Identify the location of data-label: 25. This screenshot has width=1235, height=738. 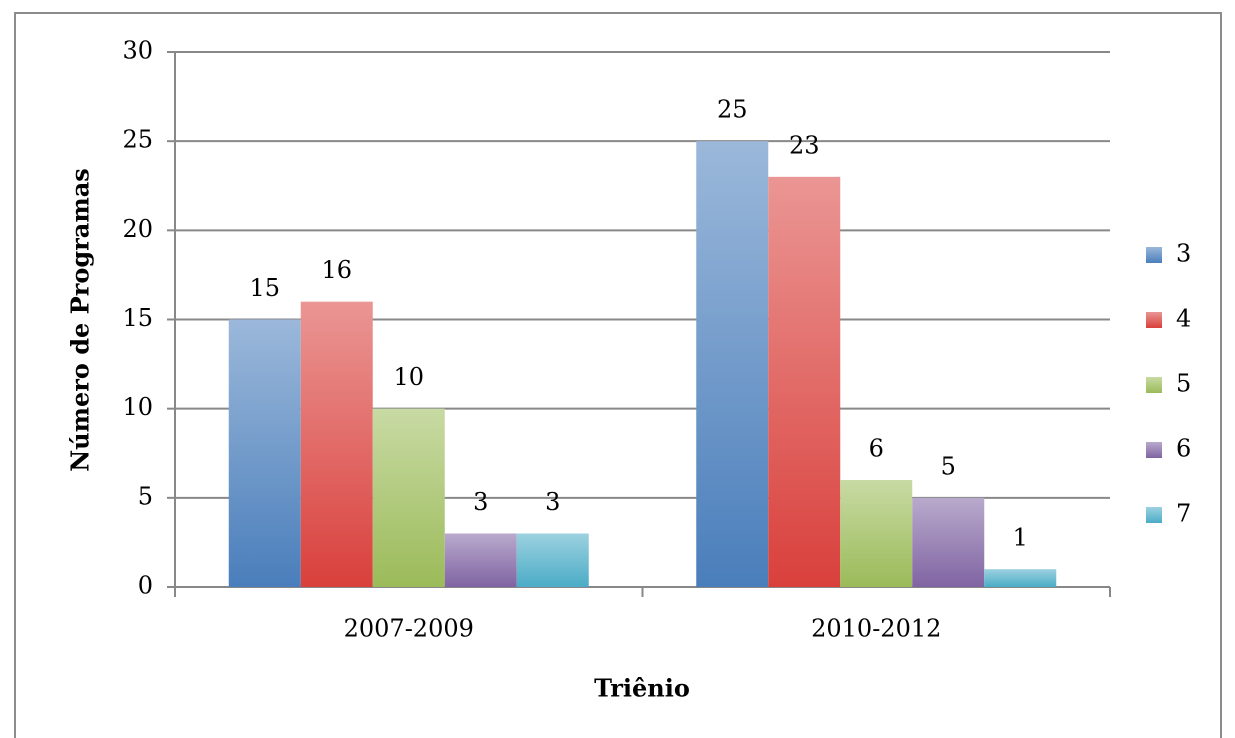
(732, 110).